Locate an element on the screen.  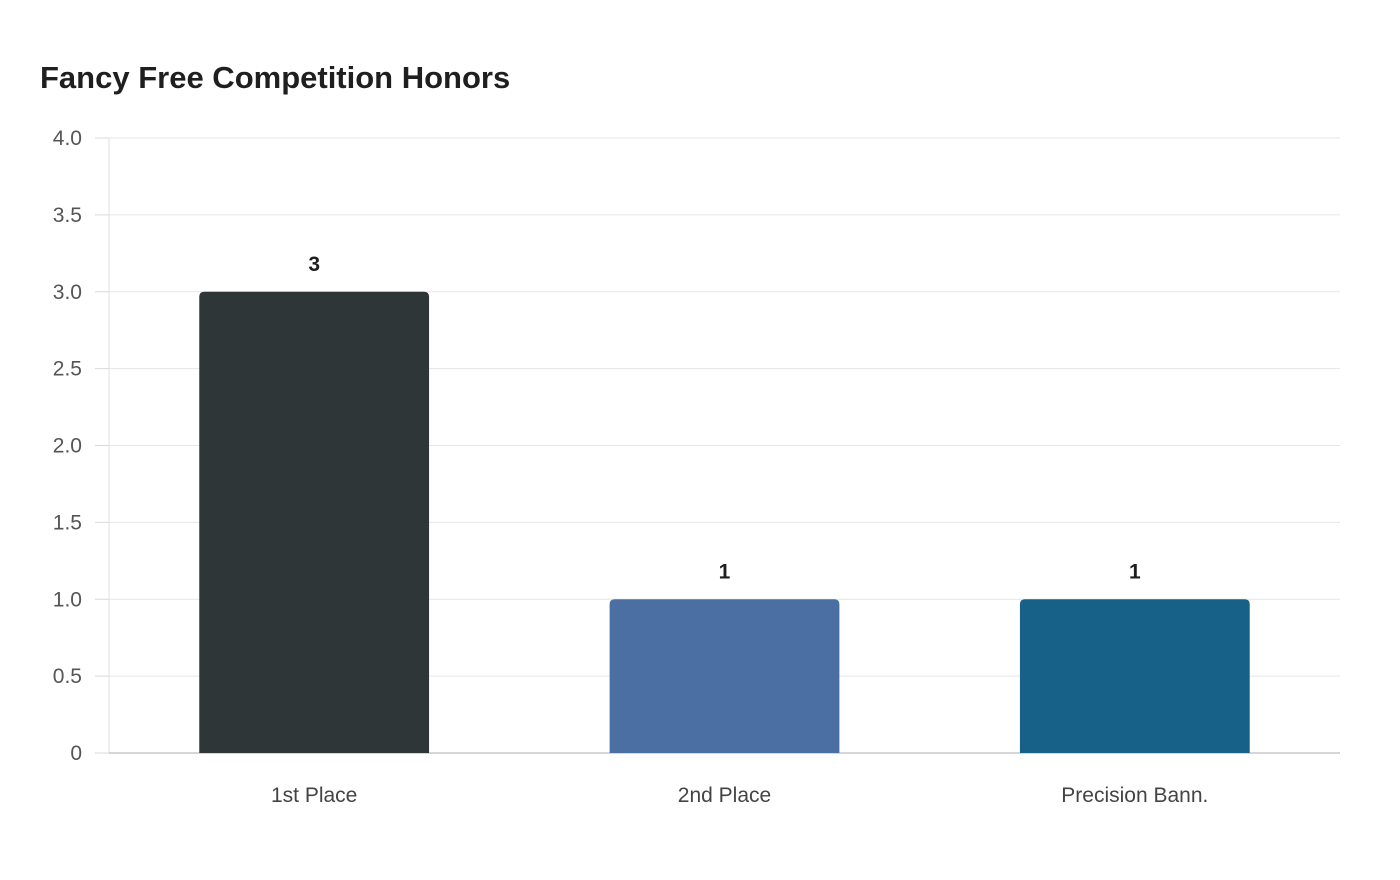
x-tick-label: 1st Place is located at coordinates (314, 795).